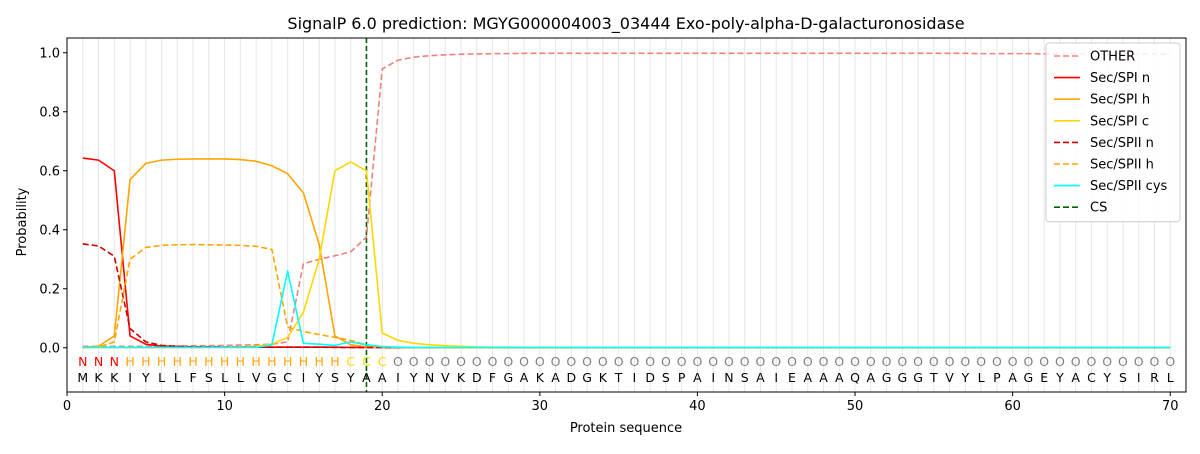 The width and height of the screenshot is (1200, 454). What do you see at coordinates (1129, 186) in the screenshot?
I see `legend-label: Sec/SPII cys` at bounding box center [1129, 186].